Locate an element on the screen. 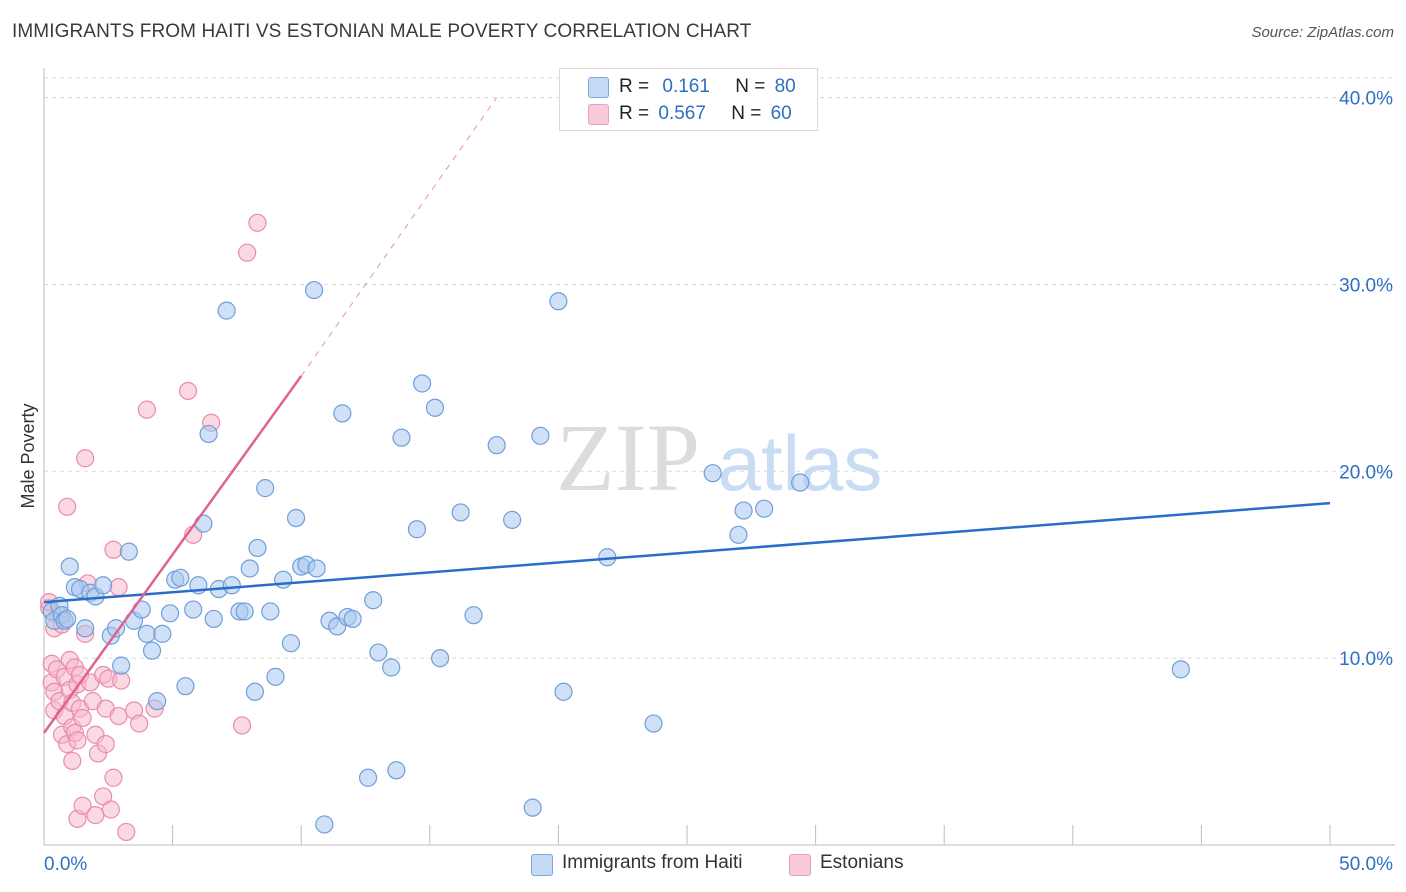 Image resolution: width=1406 pixels, height=892 pixels. y-tick-label-30: 30.0% is located at coordinates (1366, 285).